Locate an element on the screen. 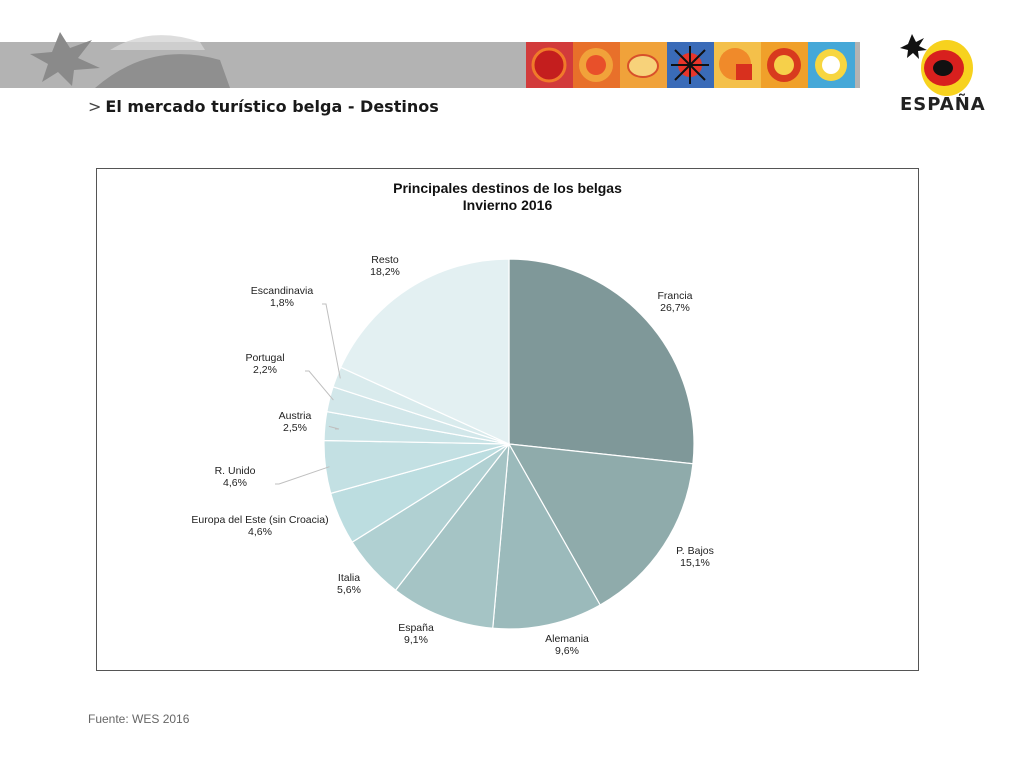 Image resolution: width=1024 pixels, height=768 pixels. decorative-art-tiles is located at coordinates (690, 65).